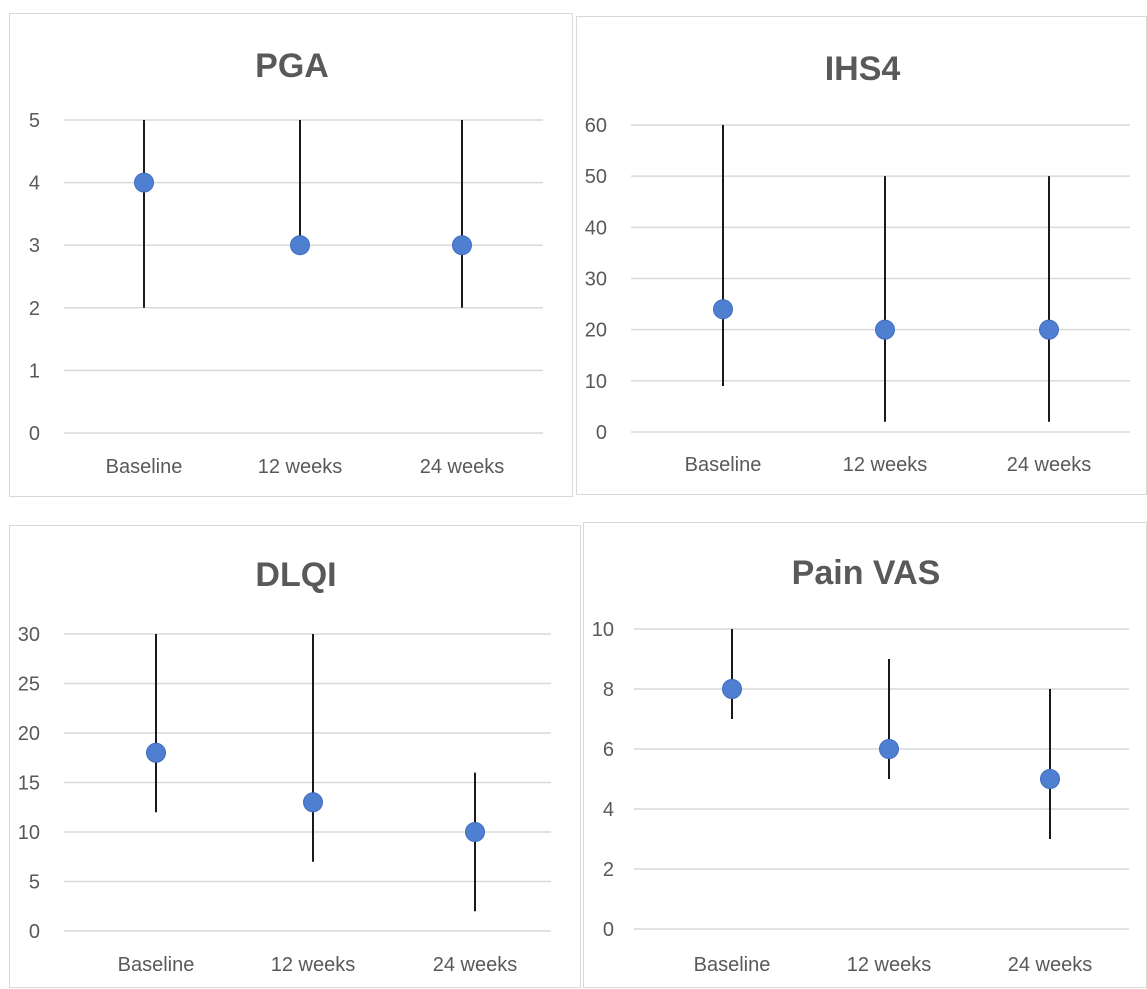  What do you see at coordinates (34, 371) in the screenshot?
I see `y-tick-label: 1` at bounding box center [34, 371].